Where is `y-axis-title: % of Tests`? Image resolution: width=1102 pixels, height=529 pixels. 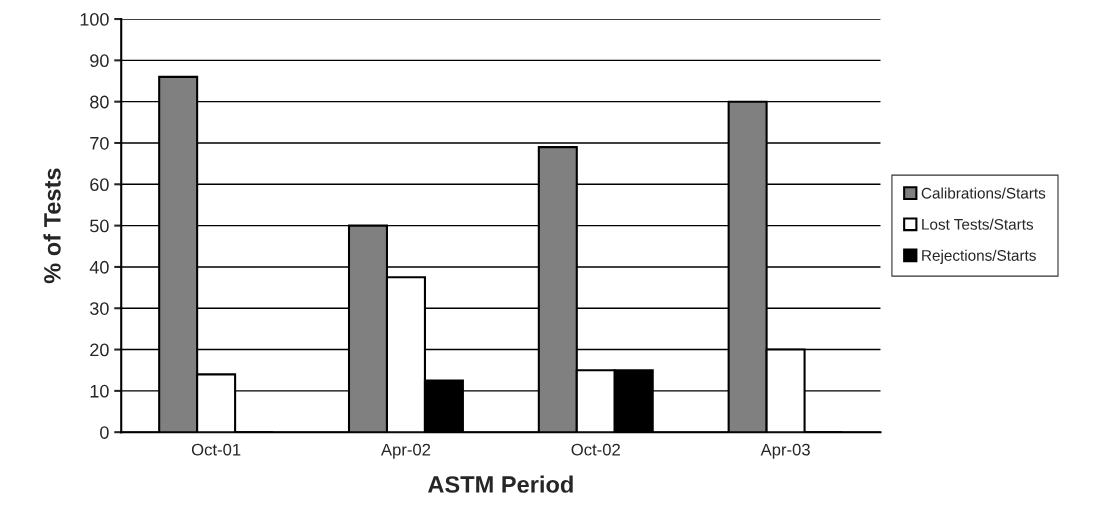 y-axis-title: % of Tests is located at coordinates (52, 226).